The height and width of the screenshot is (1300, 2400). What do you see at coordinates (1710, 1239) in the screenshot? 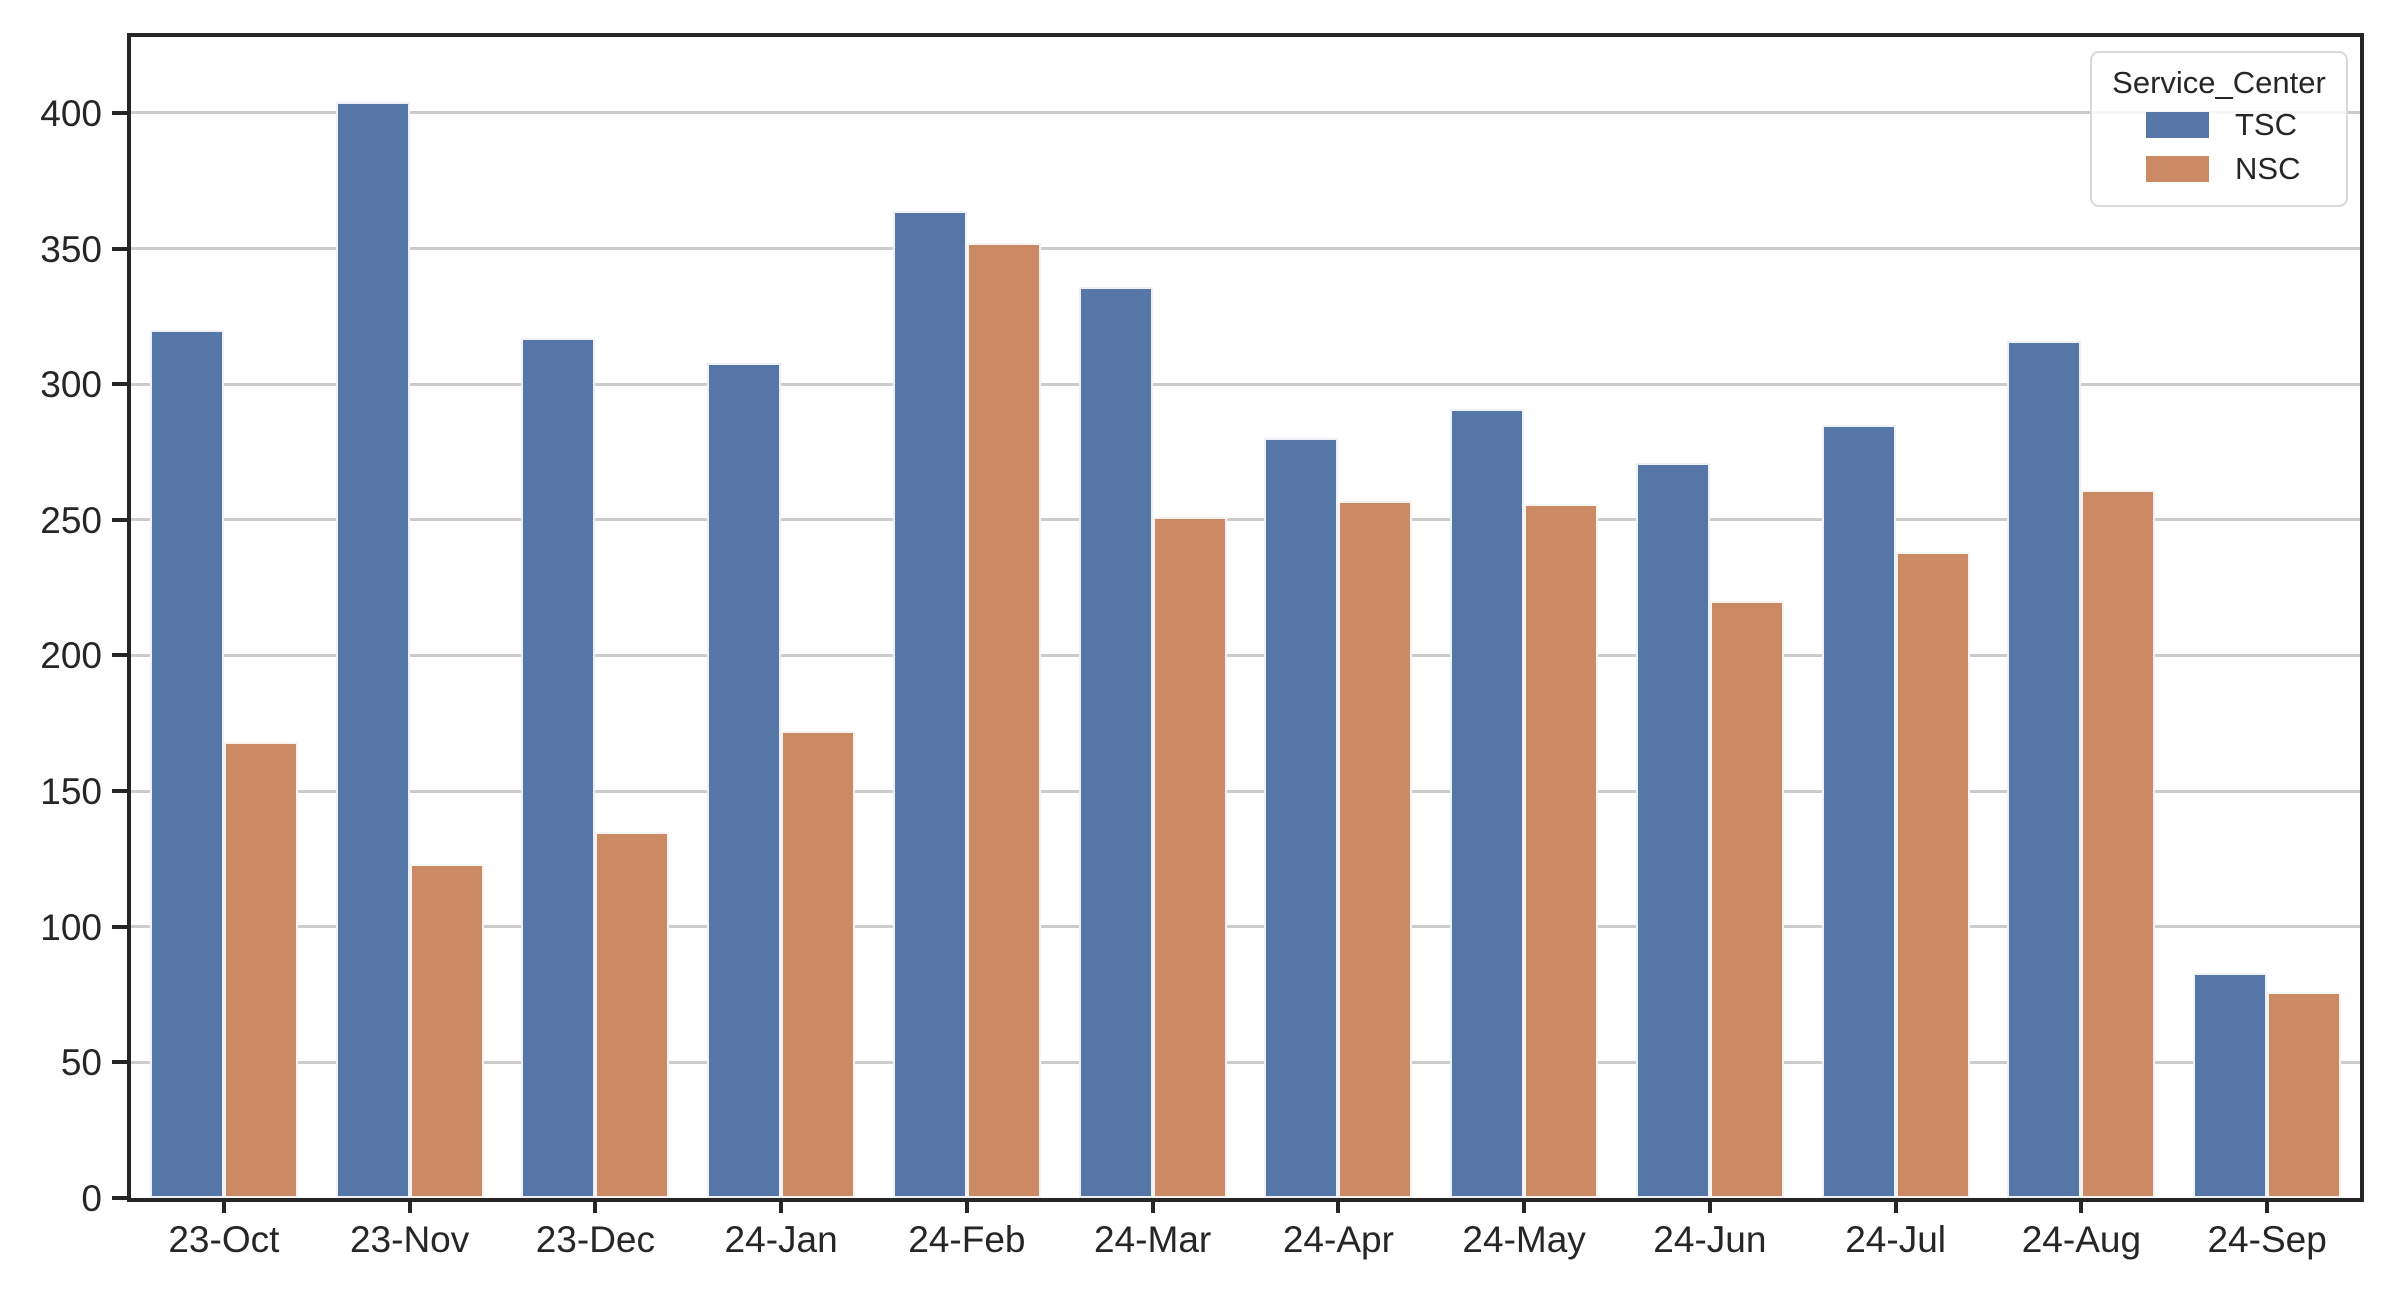
I see `x-tick-label-24-Jun: 24-Jun` at bounding box center [1710, 1239].